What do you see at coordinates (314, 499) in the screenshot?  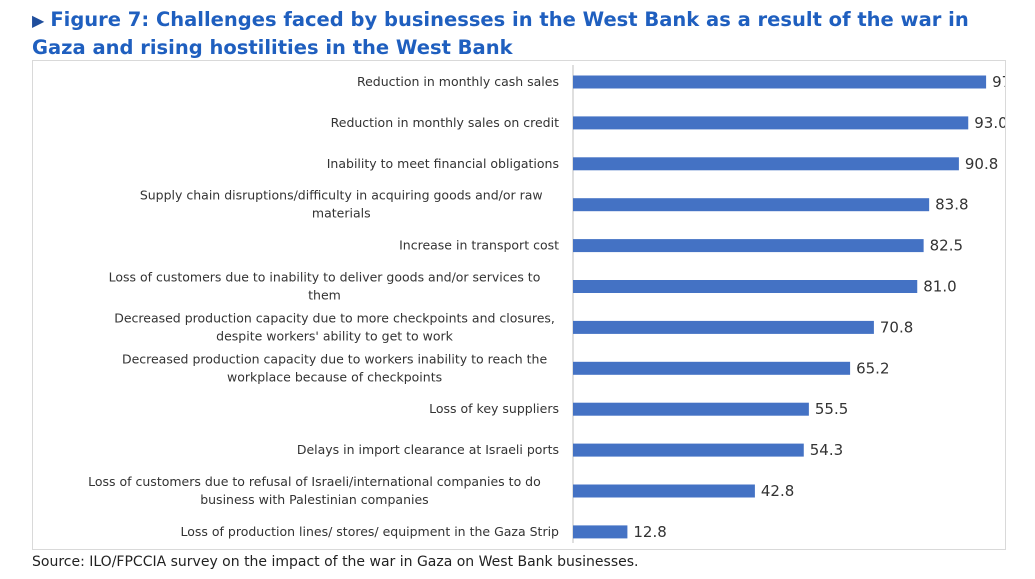 I see `category-label-line: business with Palestinian companies` at bounding box center [314, 499].